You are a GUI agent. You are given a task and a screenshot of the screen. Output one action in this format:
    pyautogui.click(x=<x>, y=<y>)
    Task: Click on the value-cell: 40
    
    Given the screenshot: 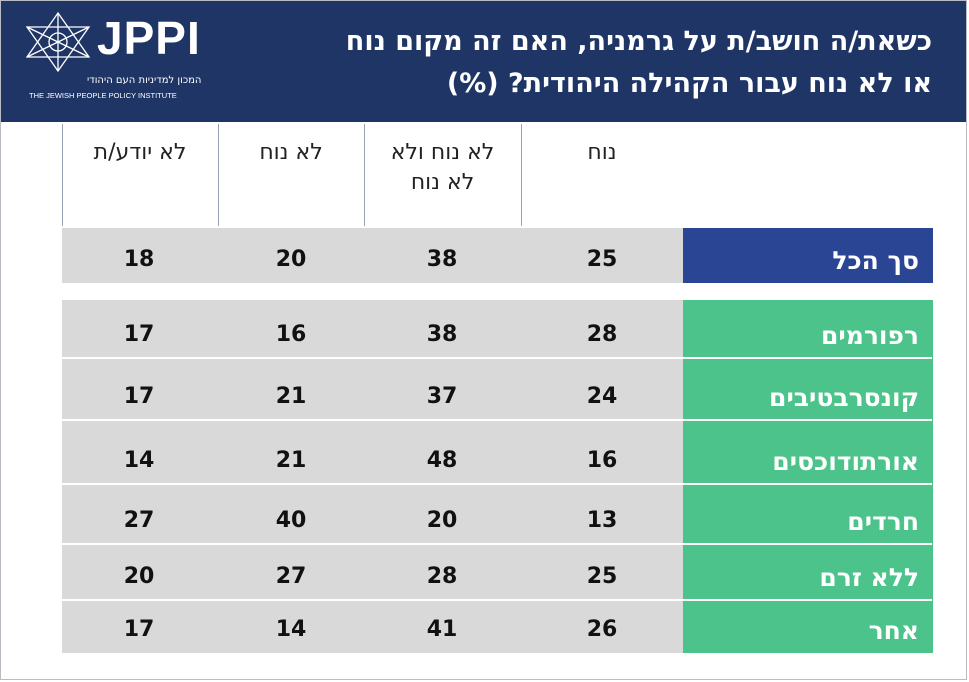 What is the action you would take?
    pyautogui.click(x=291, y=520)
    